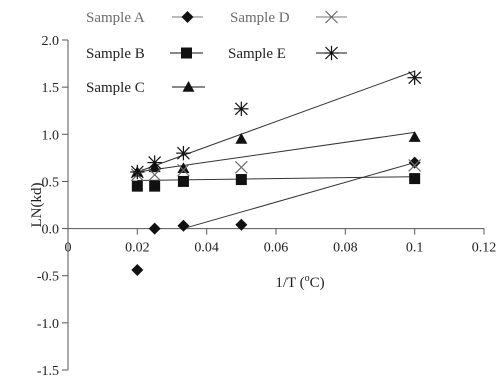  I want to click on legend-label: Sample B, so click(115, 54).